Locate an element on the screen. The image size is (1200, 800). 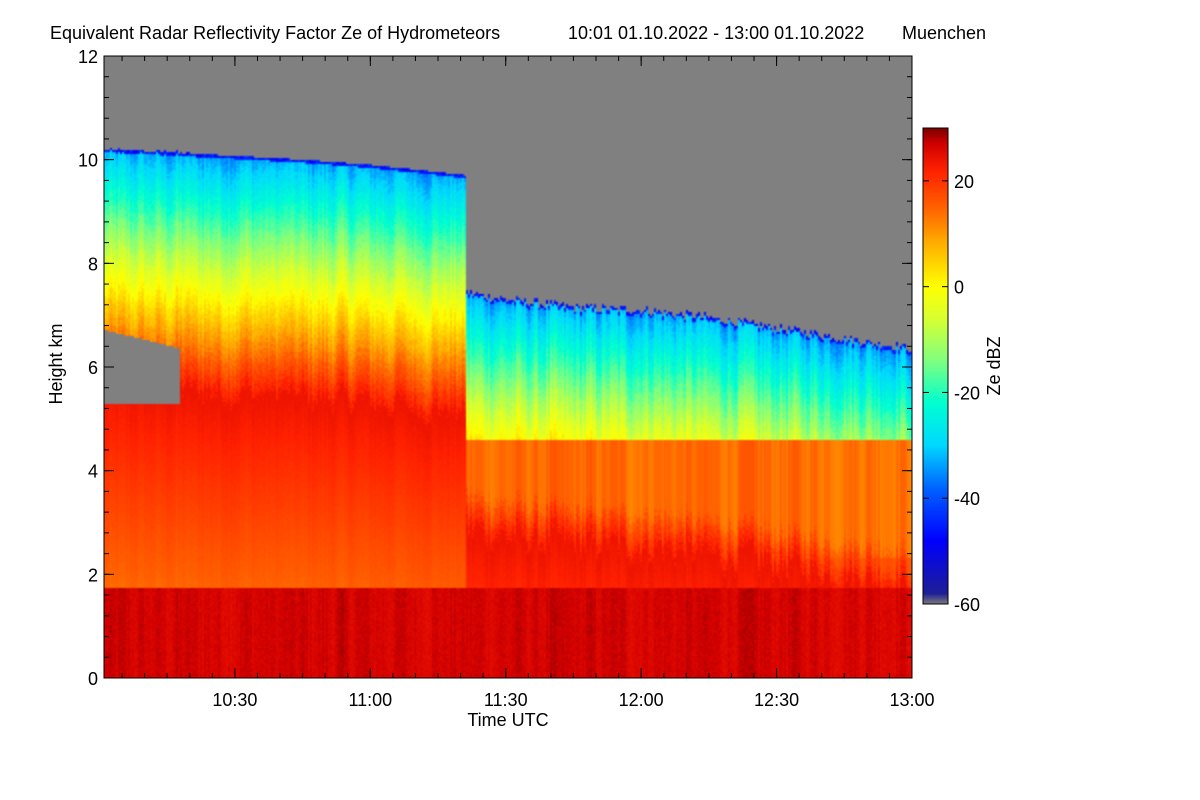
colorbar-ticks: 20 0 -20 -40 -60 is located at coordinates (951, 393).